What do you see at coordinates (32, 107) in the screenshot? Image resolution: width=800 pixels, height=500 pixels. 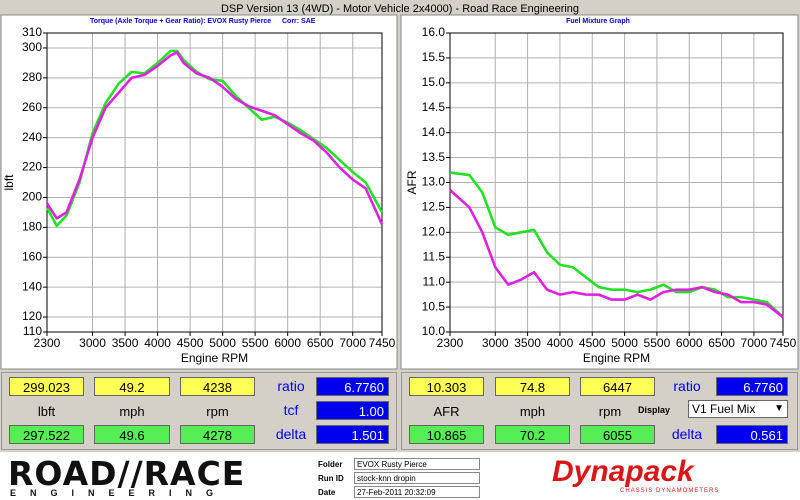 I see `y-tick-label: 260` at bounding box center [32, 107].